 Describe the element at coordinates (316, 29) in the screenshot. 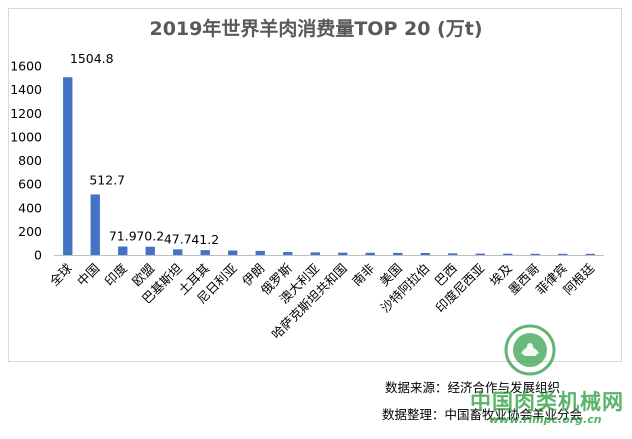

I see `chart-title: 2019年世界羊肉消费量TOP 20 (万t)` at that location.